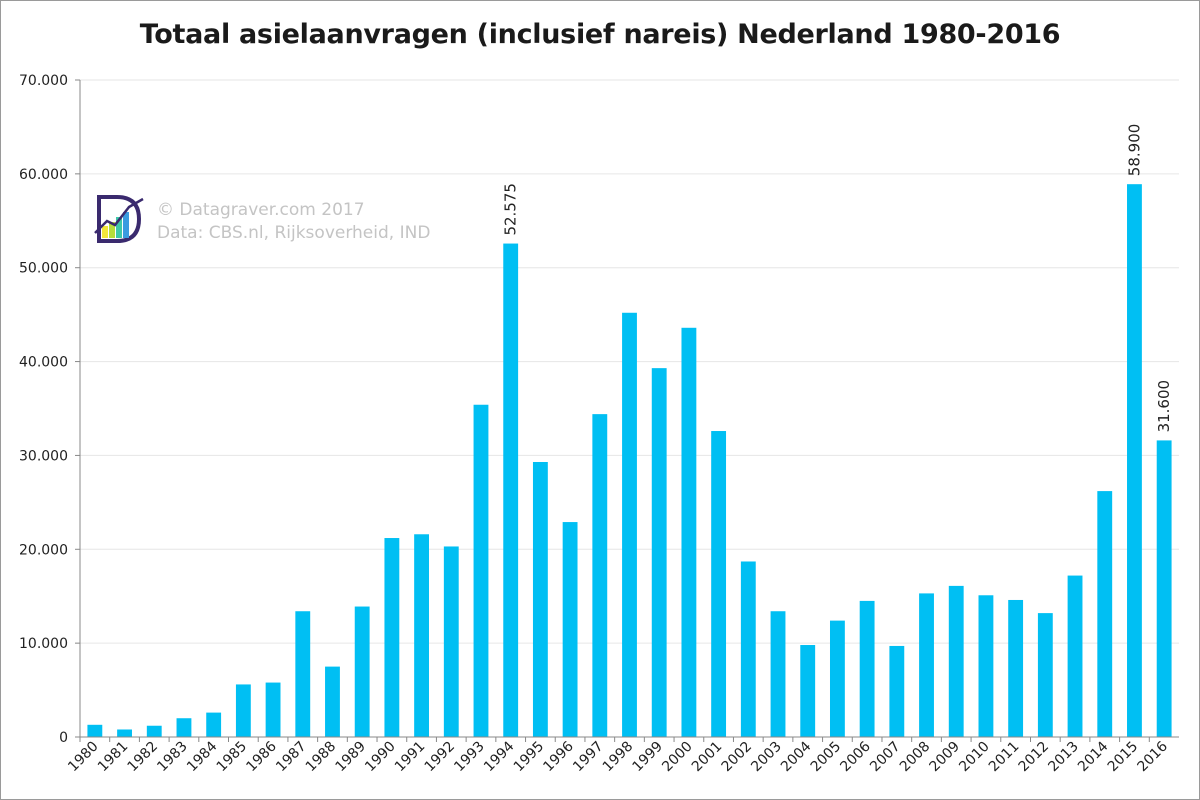 The image size is (1200, 800). I want to click on x-tick-label: 2005, so click(826, 757).